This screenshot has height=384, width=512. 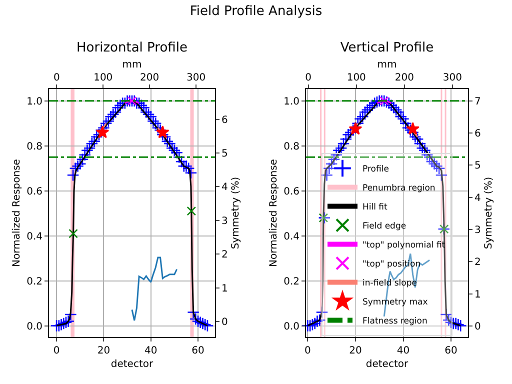 I want to click on line-series, so click(x=154, y=289).